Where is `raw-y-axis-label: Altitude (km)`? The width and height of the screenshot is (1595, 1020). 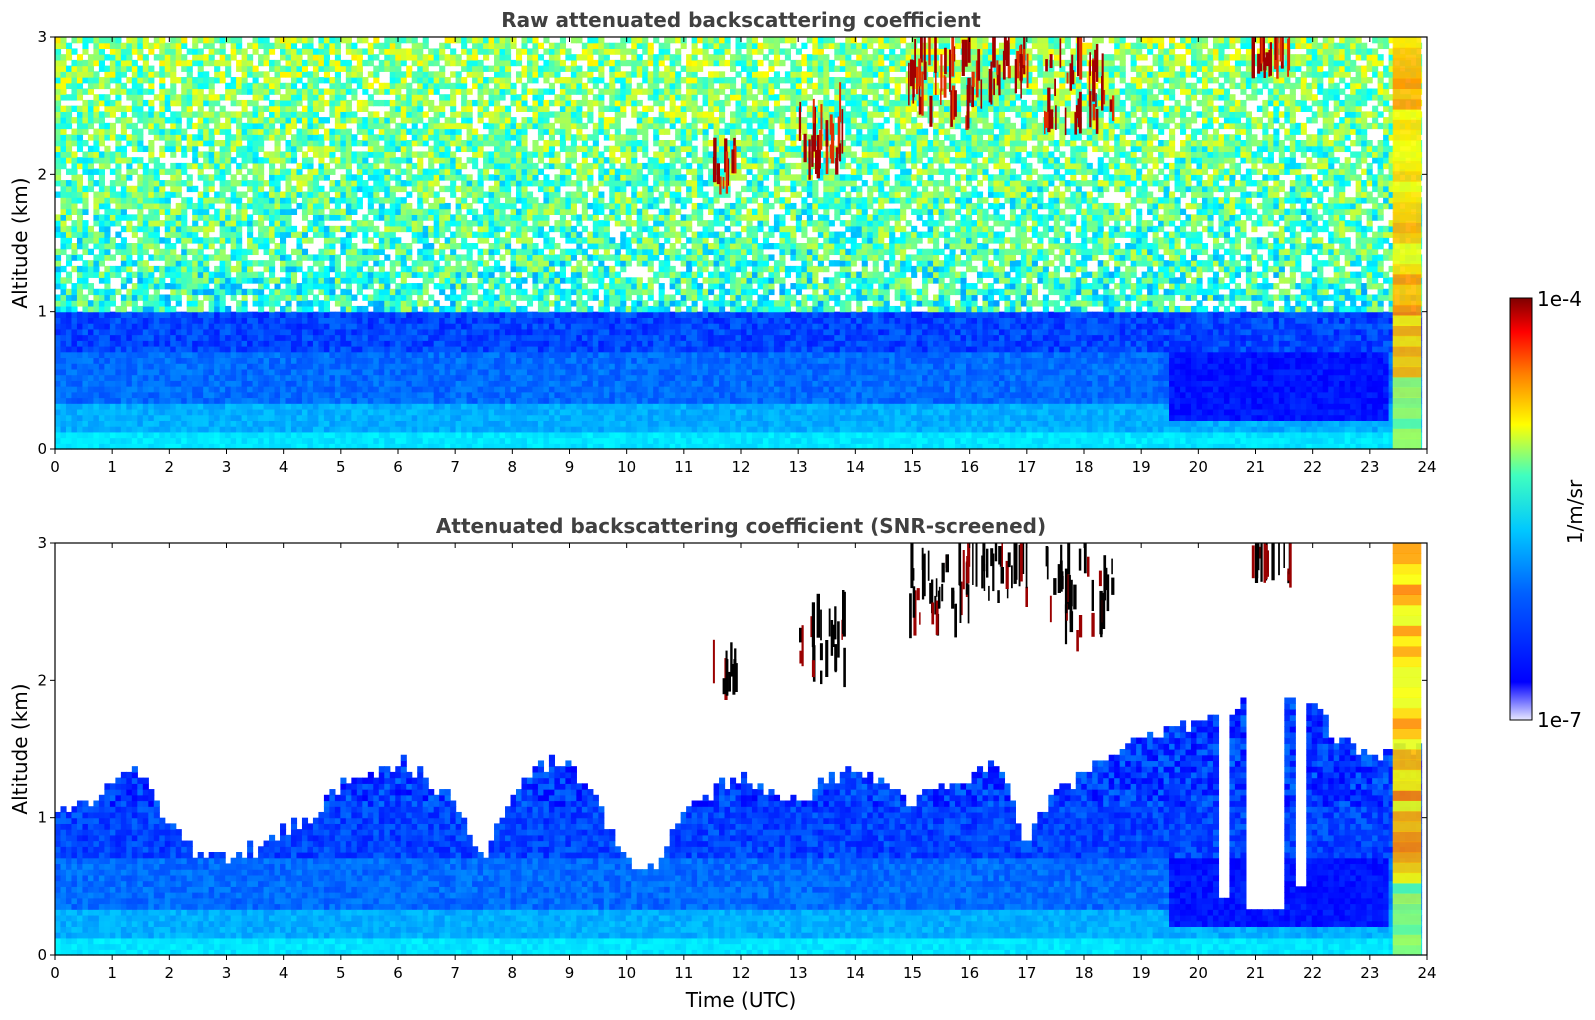
raw-y-axis-label: Altitude (km) is located at coordinates (20, 242).